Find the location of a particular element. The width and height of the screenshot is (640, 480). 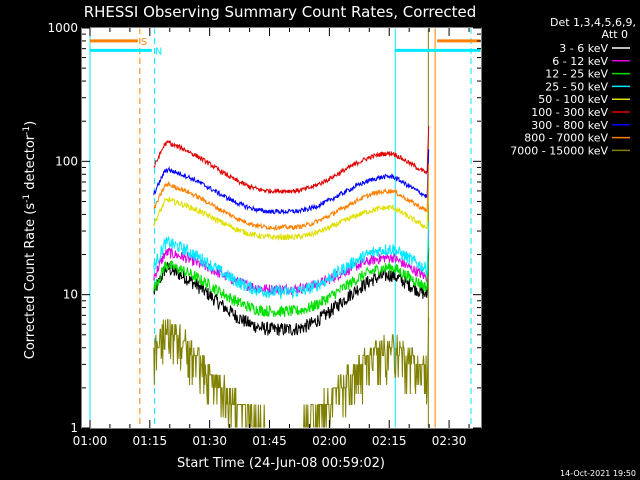

legend-entry-2: 12 - 25 keV is located at coordinates (576, 74).